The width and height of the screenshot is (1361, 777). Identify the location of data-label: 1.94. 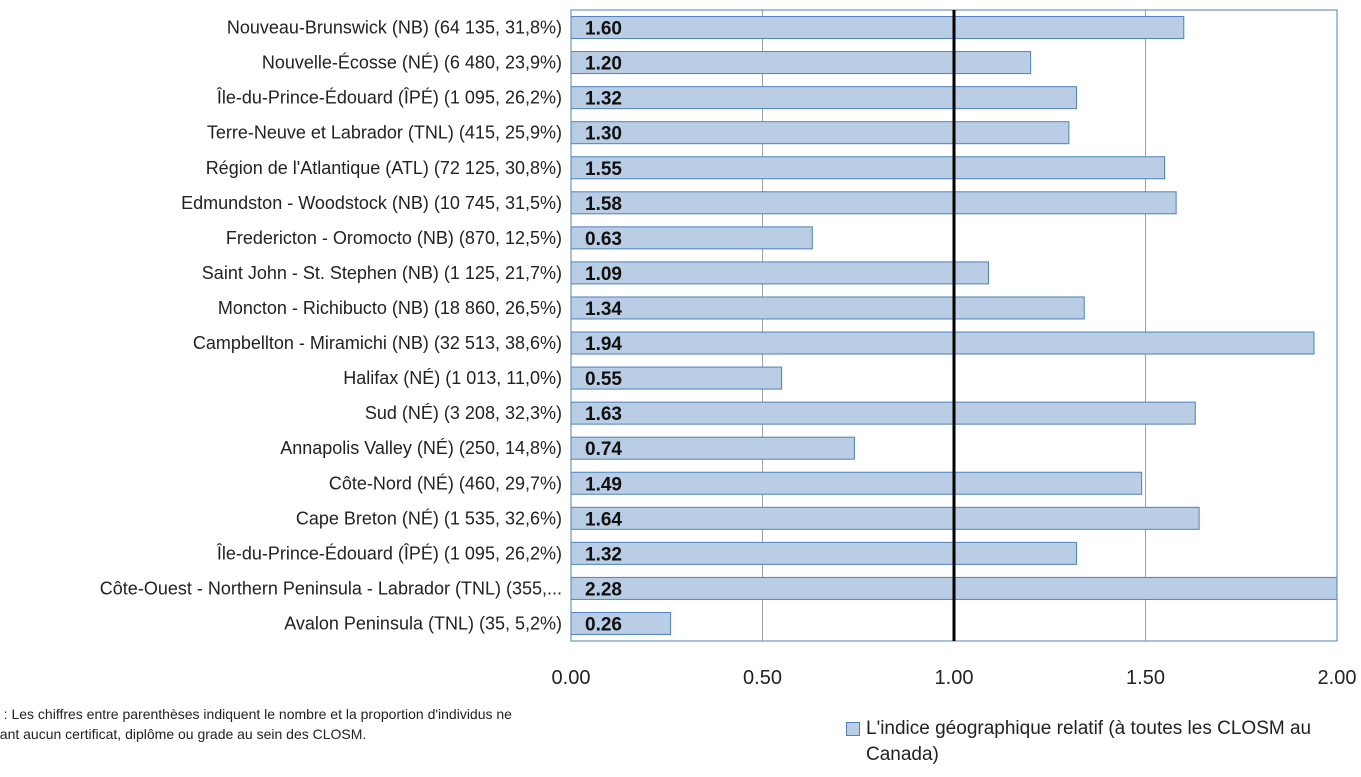
(603, 344).